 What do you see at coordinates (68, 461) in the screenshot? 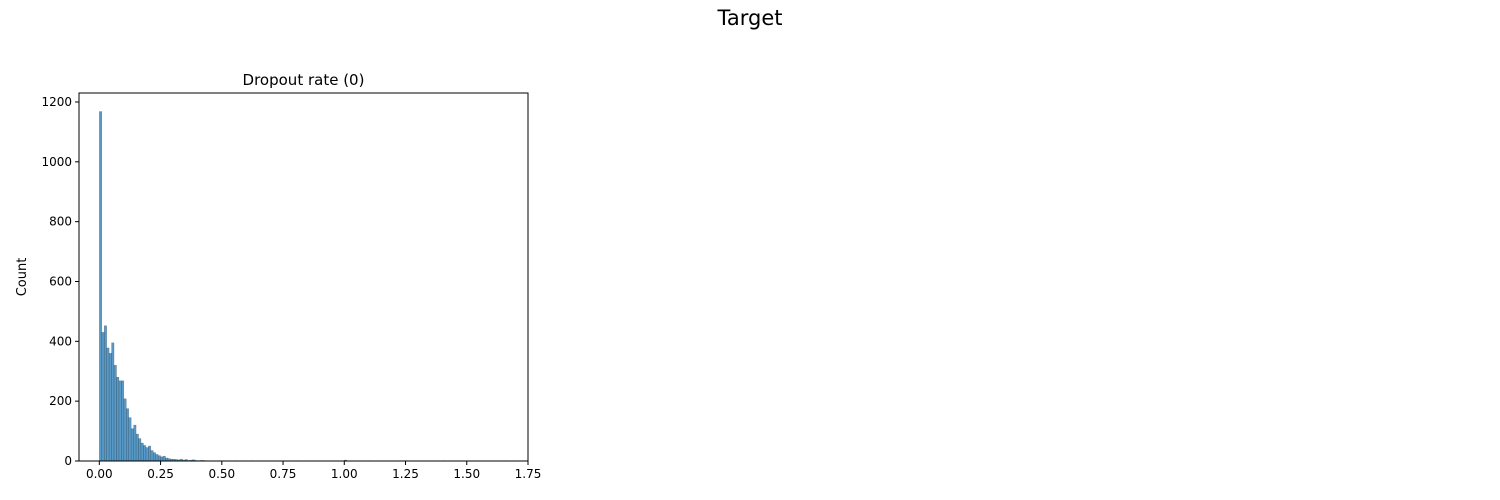
I see `y-tick-label: 0` at bounding box center [68, 461].